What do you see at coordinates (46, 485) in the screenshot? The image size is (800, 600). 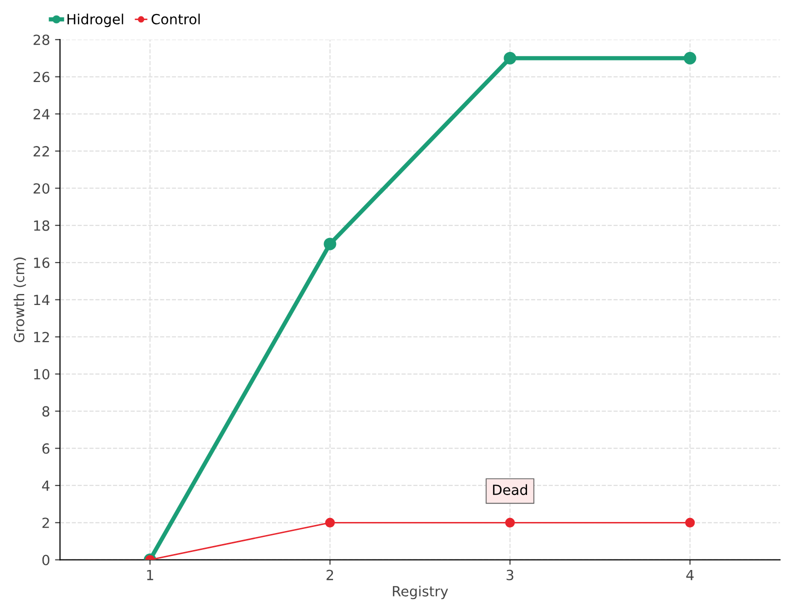 I see `y-tick-label: 4` at bounding box center [46, 485].